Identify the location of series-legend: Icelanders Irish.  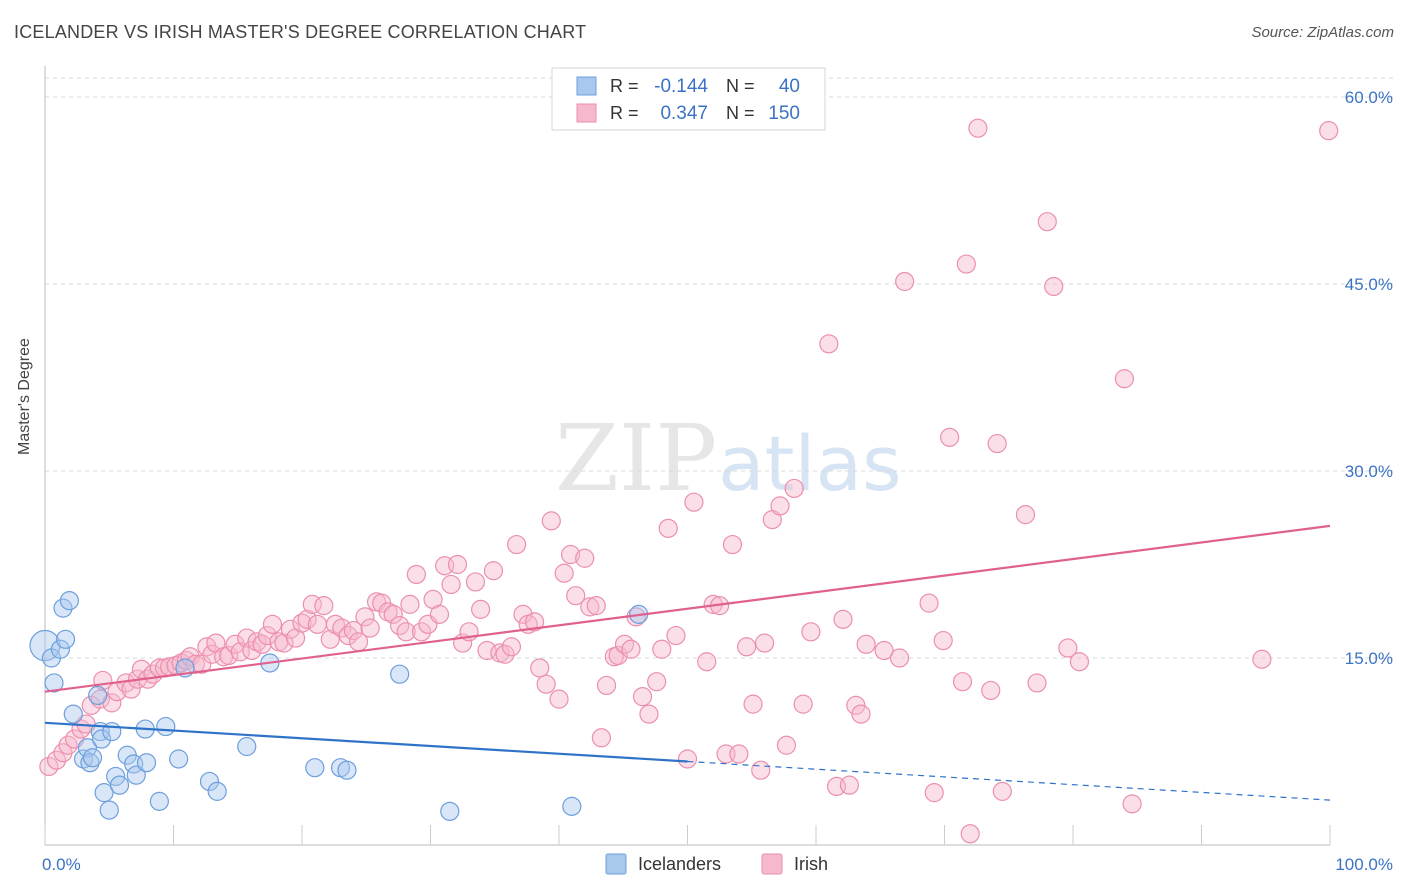
(716, 864).